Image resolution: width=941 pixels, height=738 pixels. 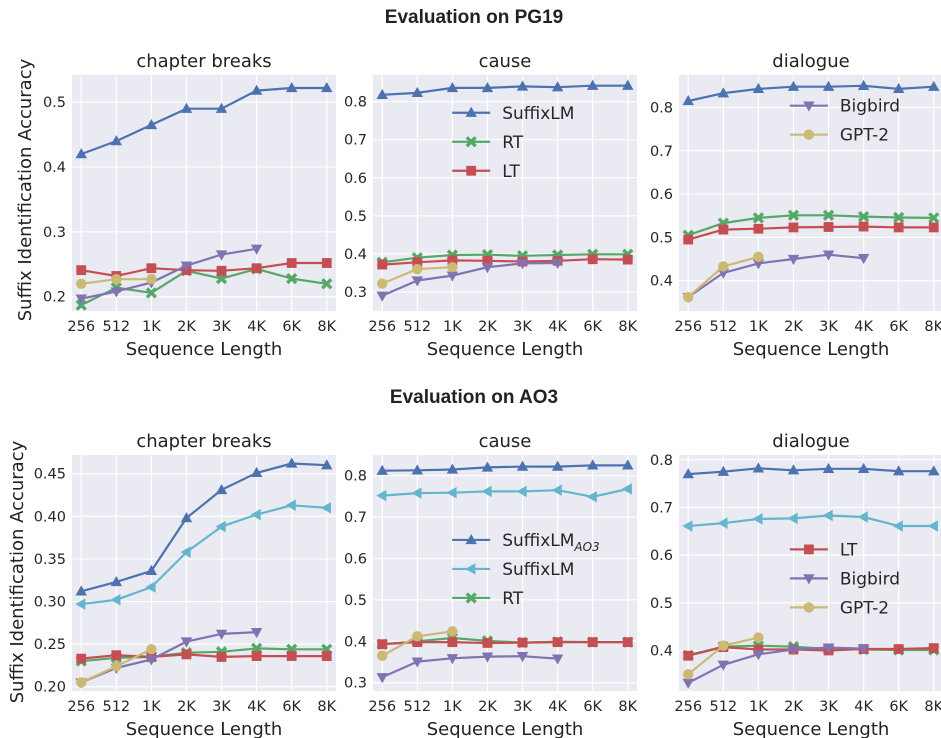 I want to click on legend-label: RT, so click(x=513, y=599).